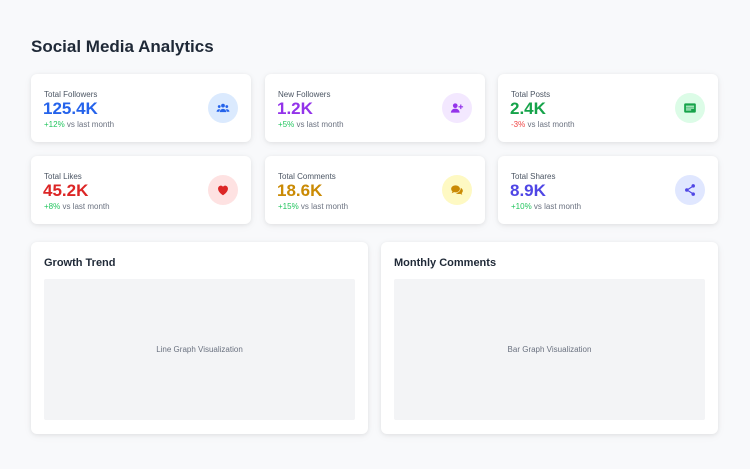 This screenshot has width=750, height=469. I want to click on stat-card-total-comments: Total Comments 18.6K +15% vs last month, so click(375, 190).